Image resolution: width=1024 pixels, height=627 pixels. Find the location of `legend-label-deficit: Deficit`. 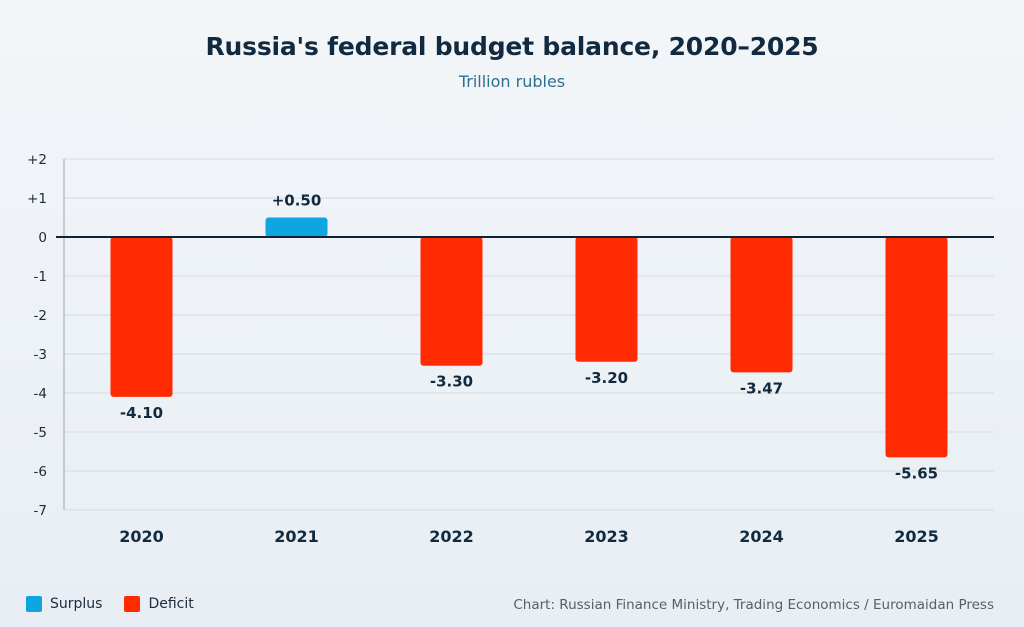

legend-label-deficit: Deficit is located at coordinates (171, 604).